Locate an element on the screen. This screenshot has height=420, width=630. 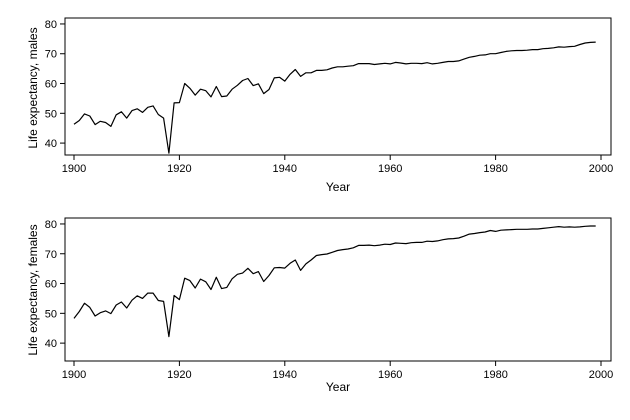
x-tick-label-males: 1900 is located at coordinates (74, 169).